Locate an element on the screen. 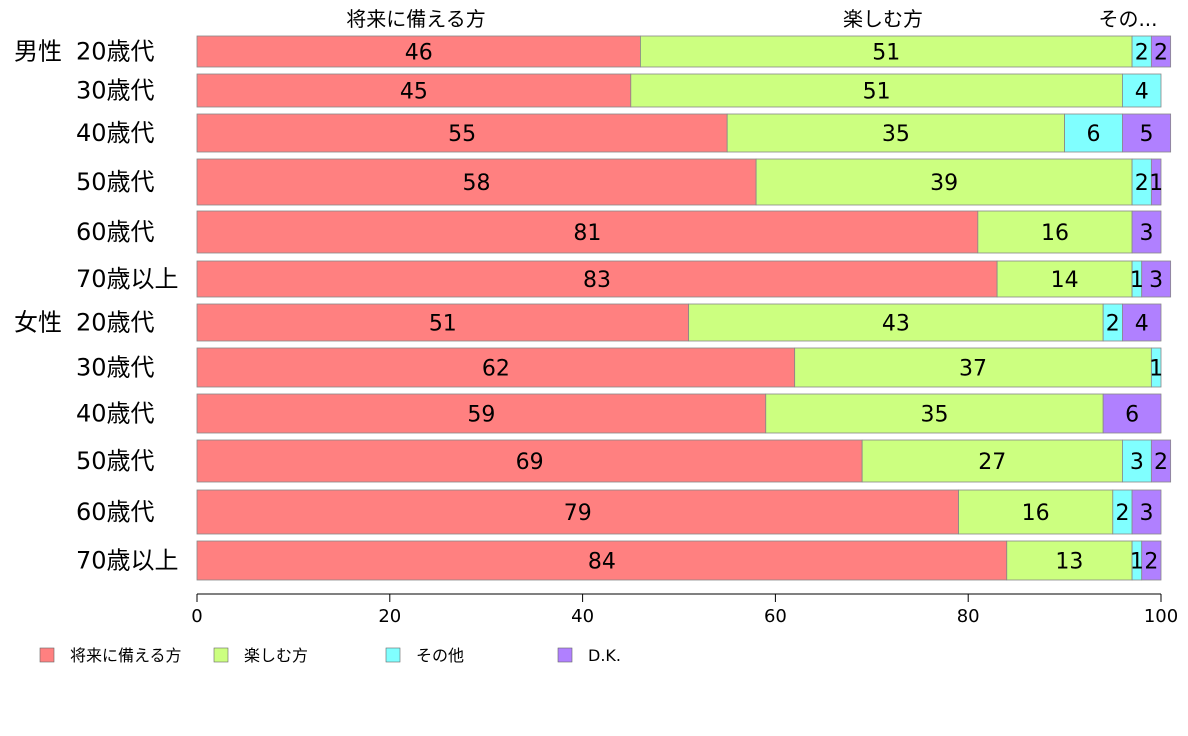 The width and height of the screenshot is (1188, 736). data-label: 62 is located at coordinates (496, 369).